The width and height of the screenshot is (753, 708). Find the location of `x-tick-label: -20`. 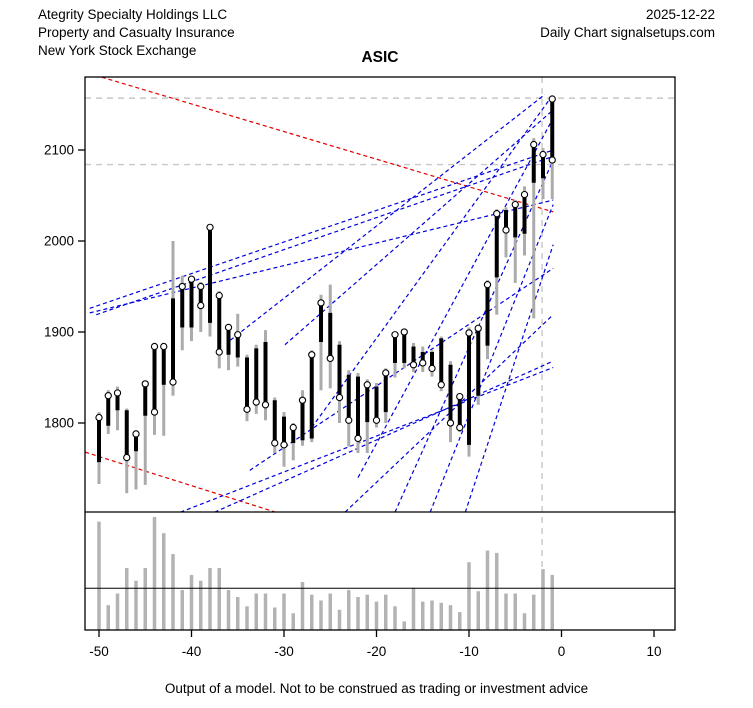

x-tick-label: -20 is located at coordinates (377, 651).